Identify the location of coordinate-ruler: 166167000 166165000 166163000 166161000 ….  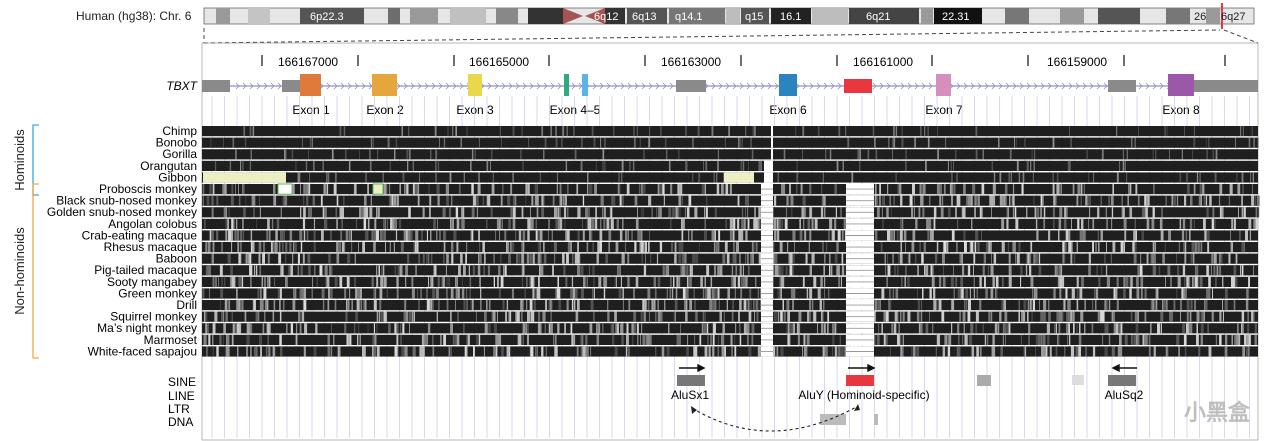
(743, 62).